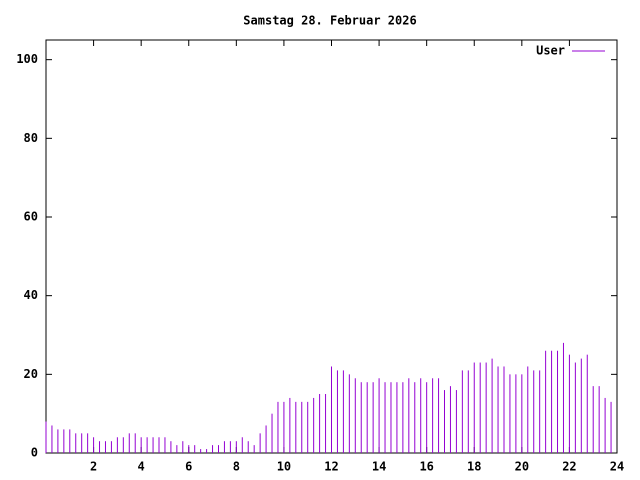 This screenshot has height=480, width=640. I want to click on x-tick-label: 20, so click(522, 467).